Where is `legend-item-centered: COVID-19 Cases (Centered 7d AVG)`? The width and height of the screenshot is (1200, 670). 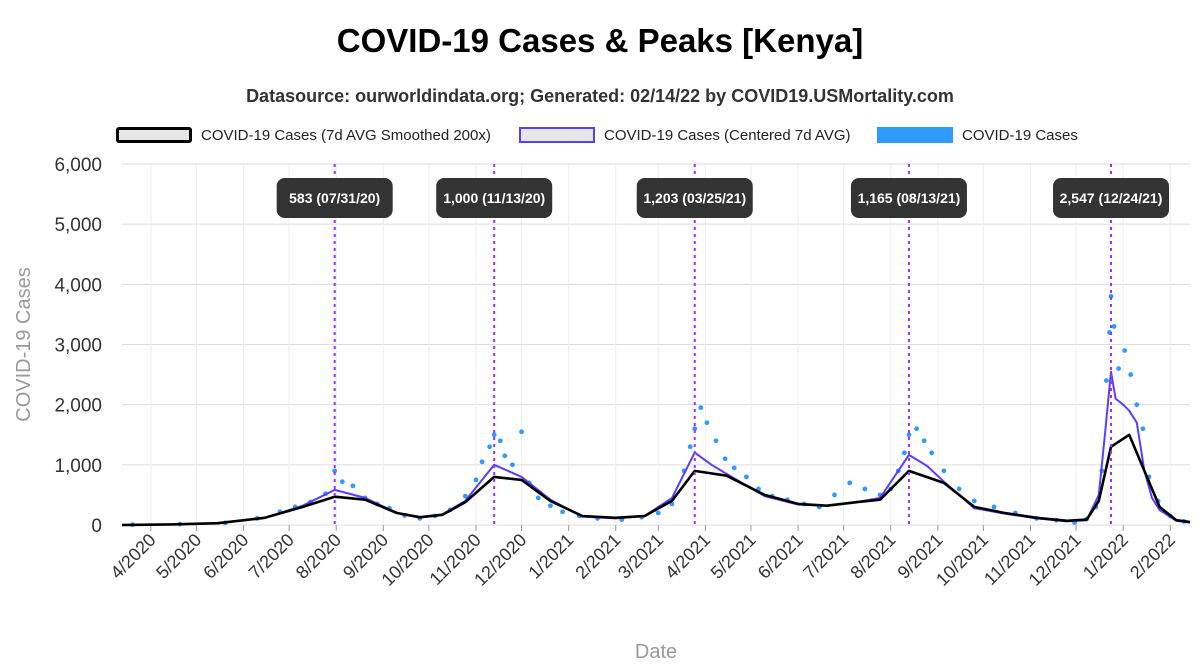
legend-item-centered: COVID-19 Cases (Centered 7d AVG) is located at coordinates (685, 135).